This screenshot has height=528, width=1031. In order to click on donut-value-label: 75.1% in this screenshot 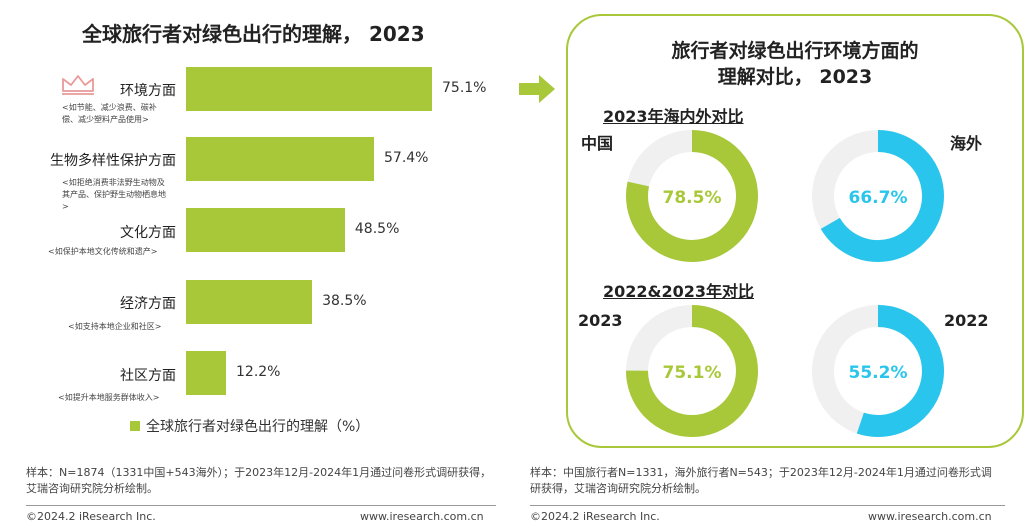, I will do `click(692, 373)`.